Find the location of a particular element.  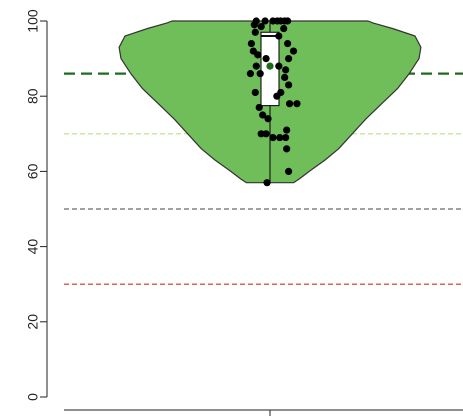

y-tick-label: 60 is located at coordinates (33, 171).